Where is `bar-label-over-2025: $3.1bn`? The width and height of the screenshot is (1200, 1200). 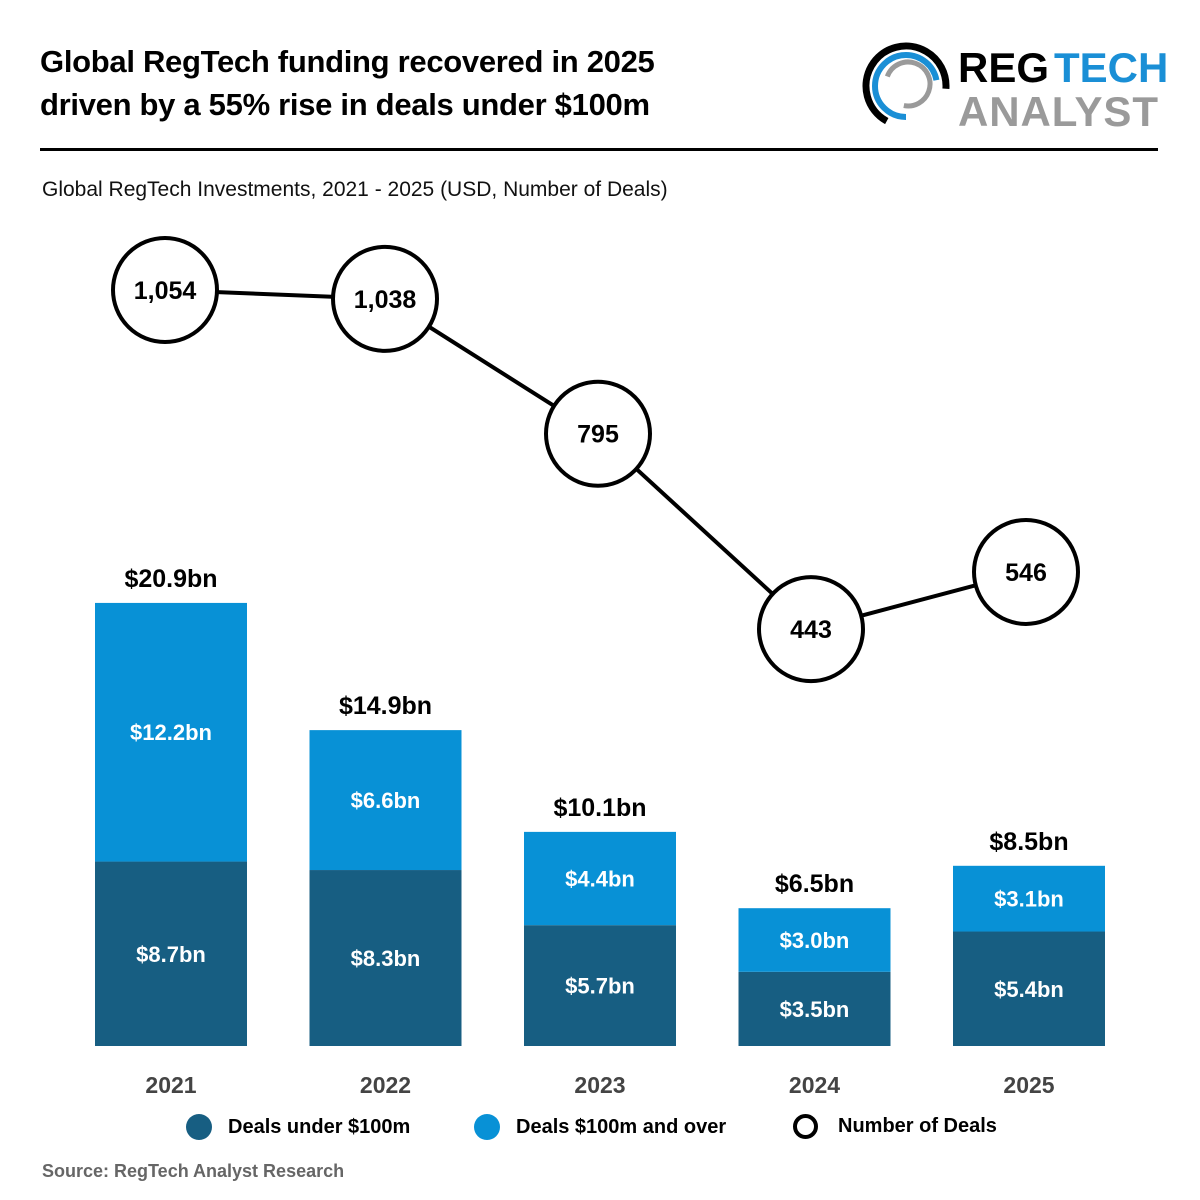 bar-label-over-2025: $3.1bn is located at coordinates (1029, 899).